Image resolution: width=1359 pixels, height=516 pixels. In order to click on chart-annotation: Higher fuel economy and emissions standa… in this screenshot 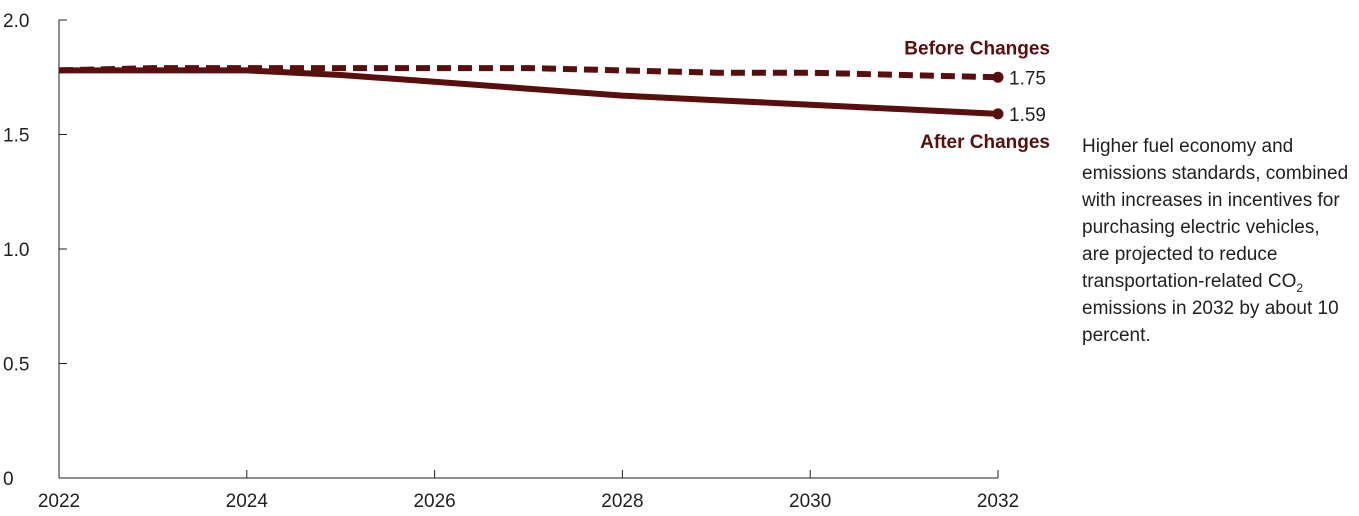, I will do `click(1216, 241)`.